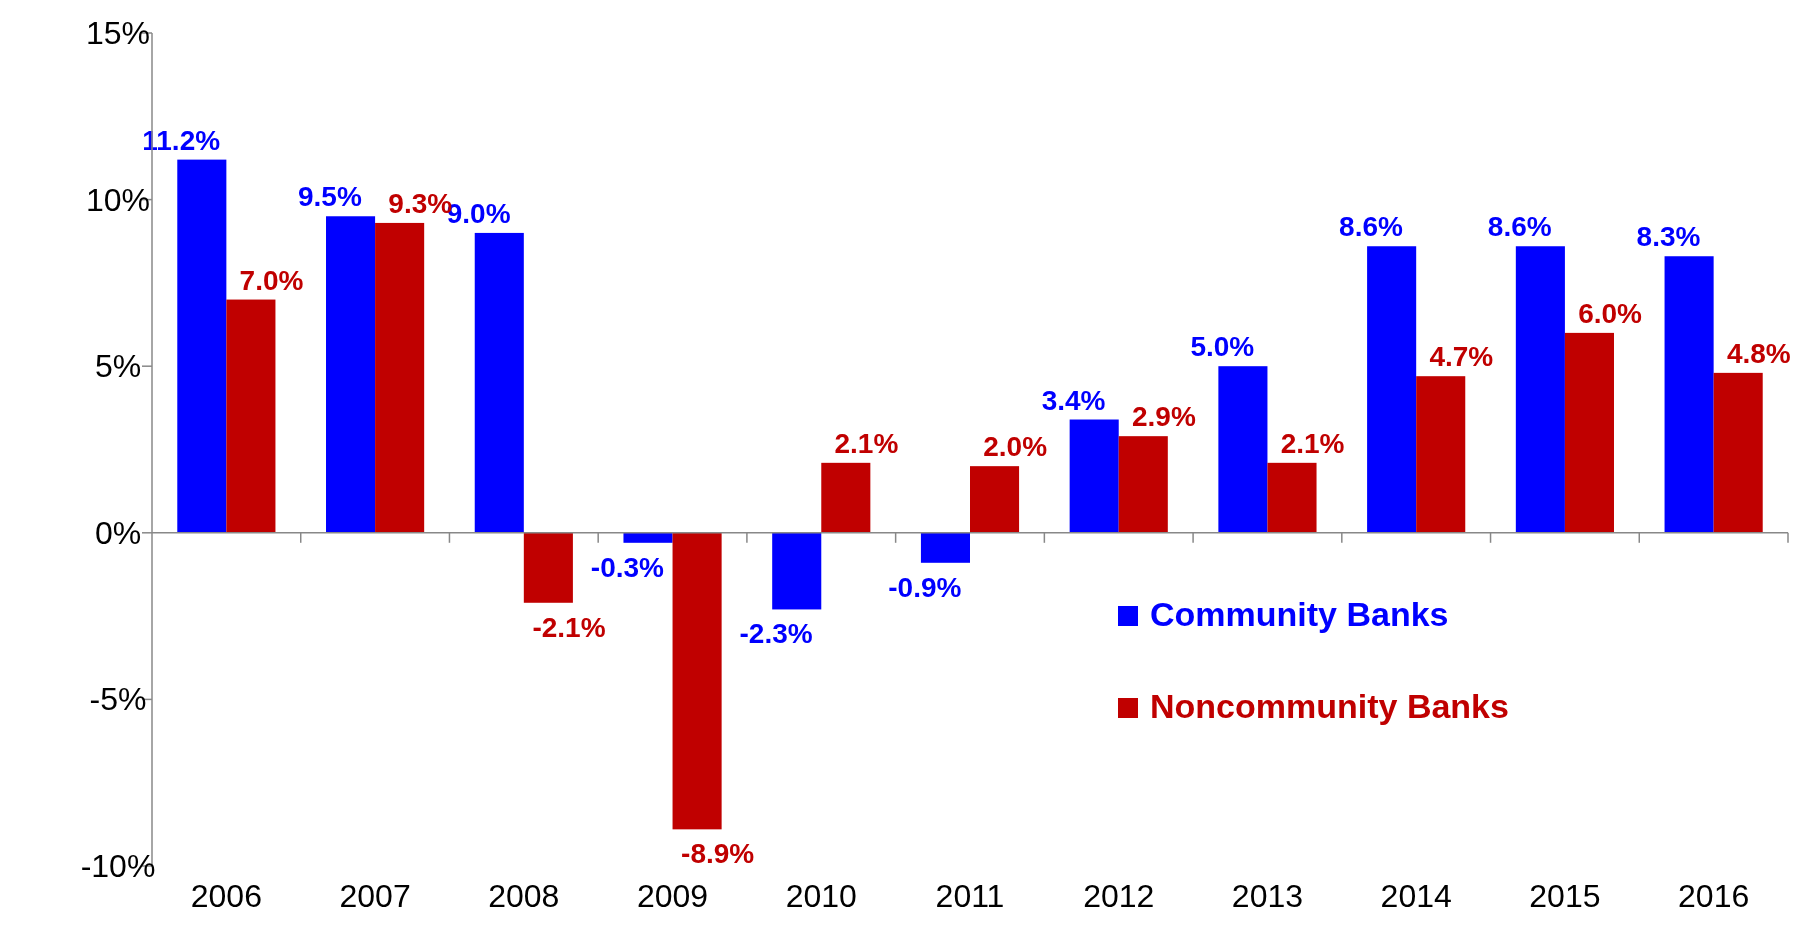 Image resolution: width=1810 pixels, height=927 pixels. I want to click on text: 4.8%, so click(1758, 353).